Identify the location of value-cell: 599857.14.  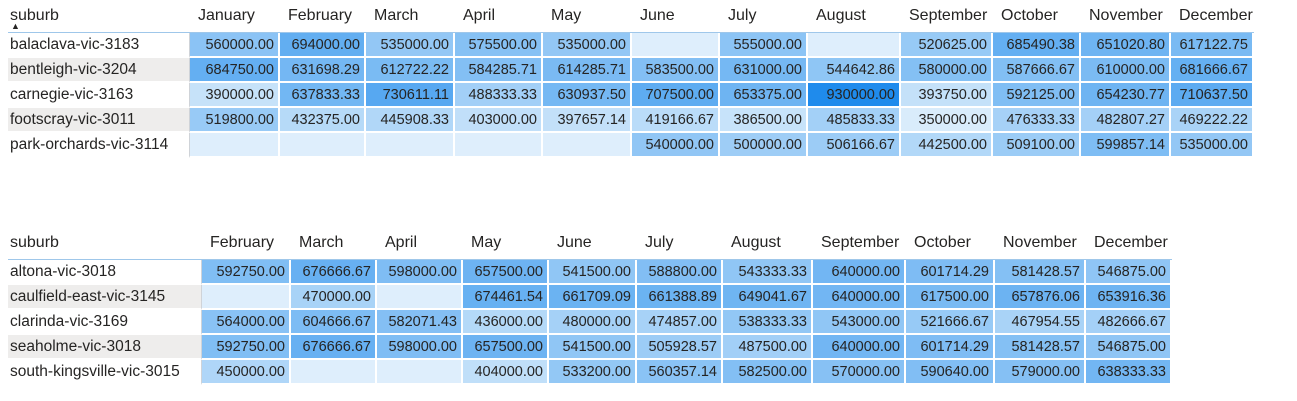
(1126, 145).